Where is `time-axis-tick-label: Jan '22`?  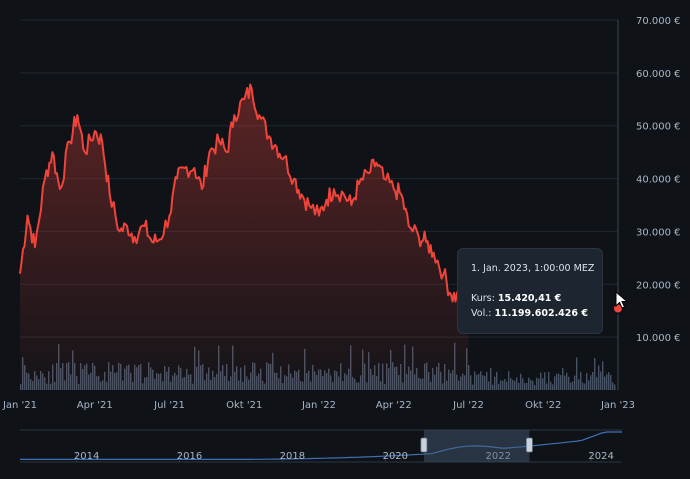 time-axis-tick-label: Jan '22 is located at coordinates (318, 405).